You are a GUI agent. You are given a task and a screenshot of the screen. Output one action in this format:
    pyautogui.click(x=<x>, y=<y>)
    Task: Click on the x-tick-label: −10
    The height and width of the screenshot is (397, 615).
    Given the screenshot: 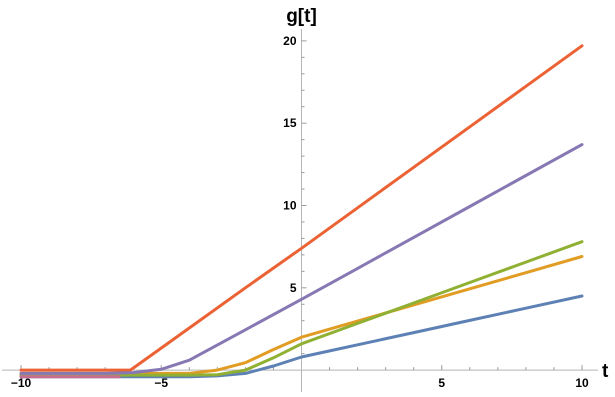 What is the action you would take?
    pyautogui.click(x=21, y=383)
    